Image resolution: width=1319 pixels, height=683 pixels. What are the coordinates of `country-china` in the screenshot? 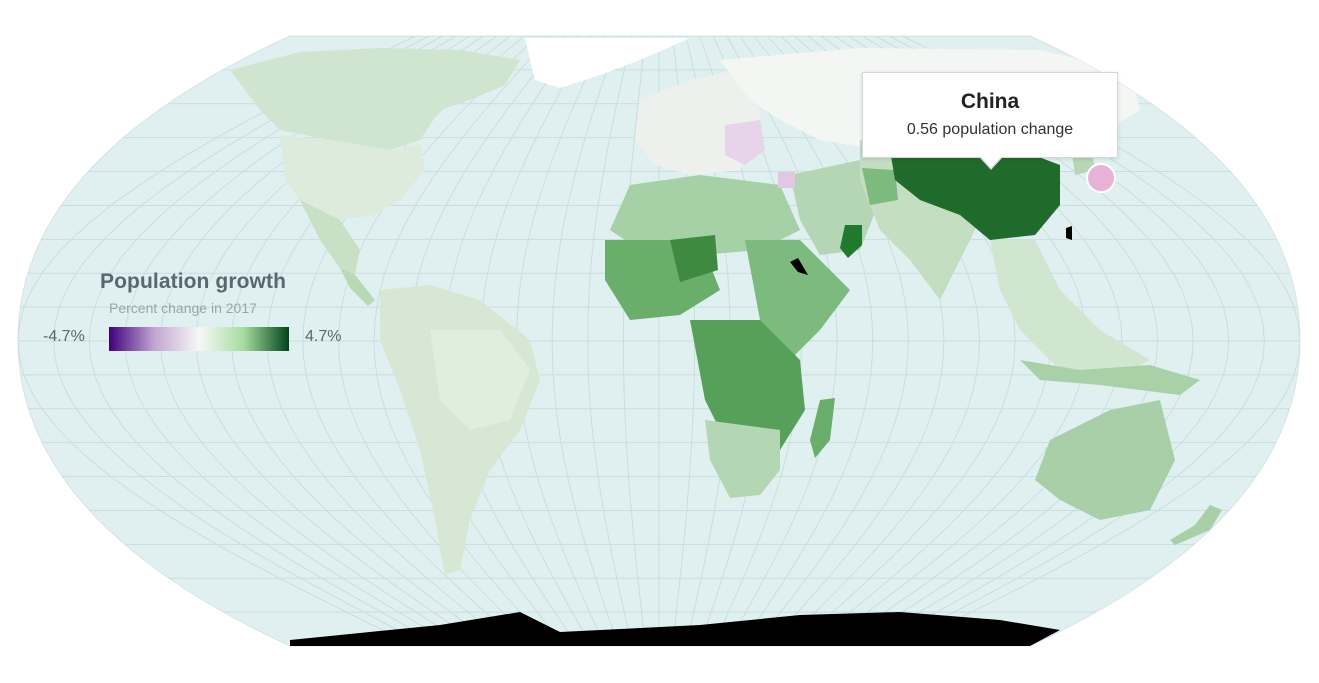 It's located at (975, 190).